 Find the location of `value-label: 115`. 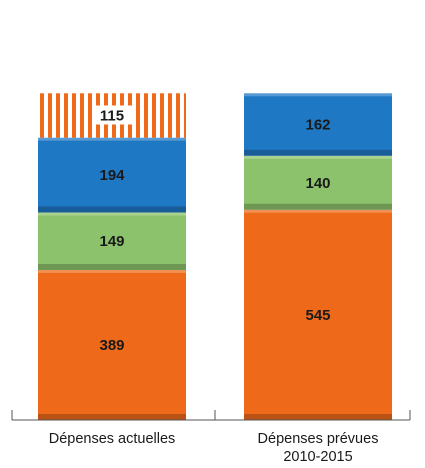

value-label: 115 is located at coordinates (112, 115).